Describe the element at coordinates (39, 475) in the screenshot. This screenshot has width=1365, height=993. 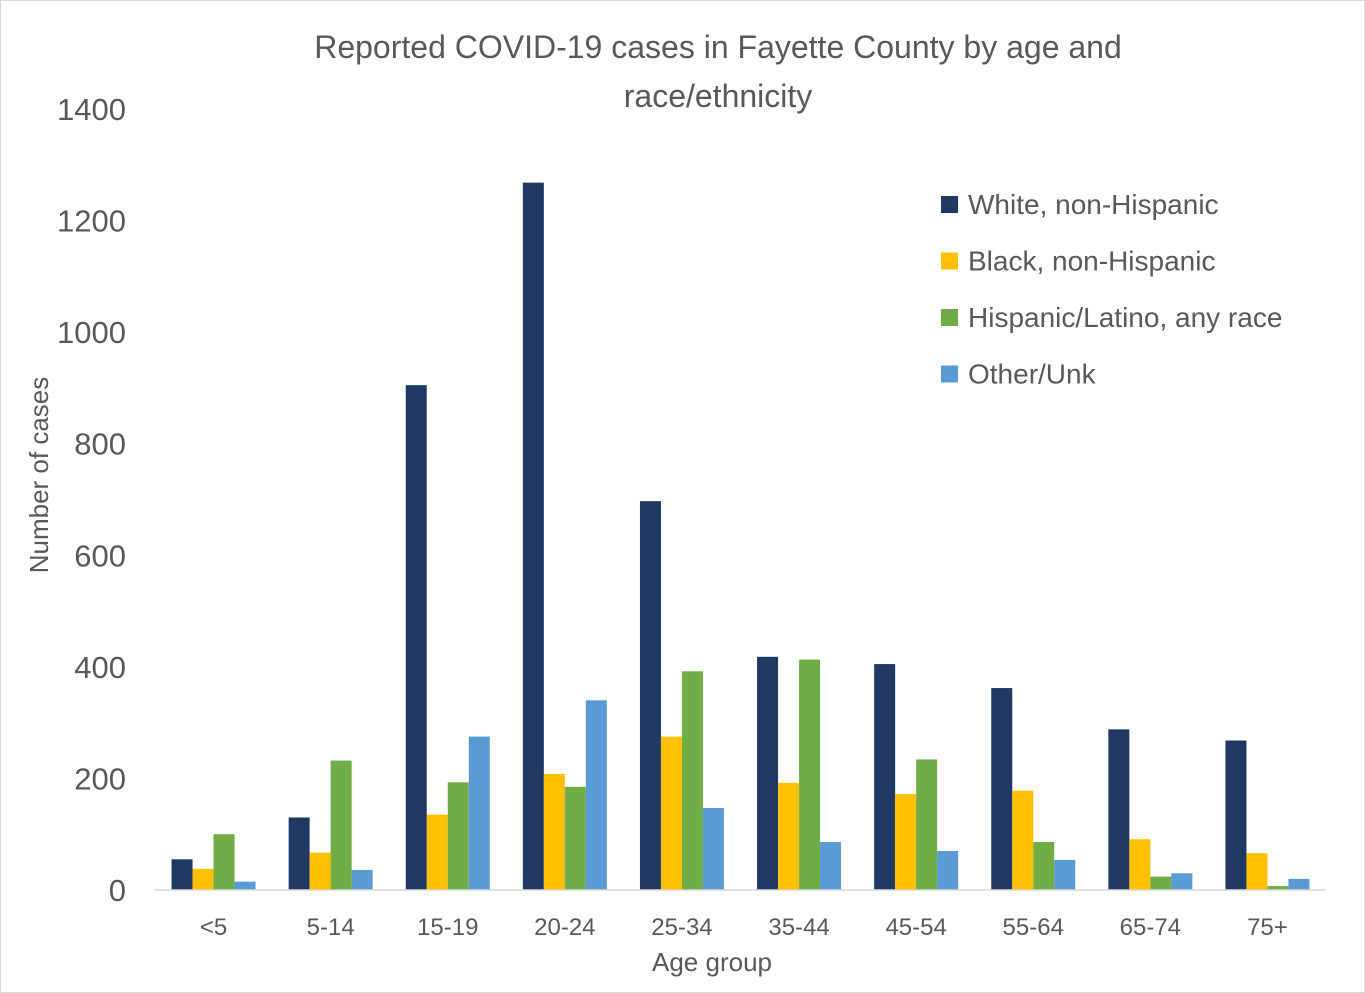
I see `y-axis-label: Number of cases` at that location.